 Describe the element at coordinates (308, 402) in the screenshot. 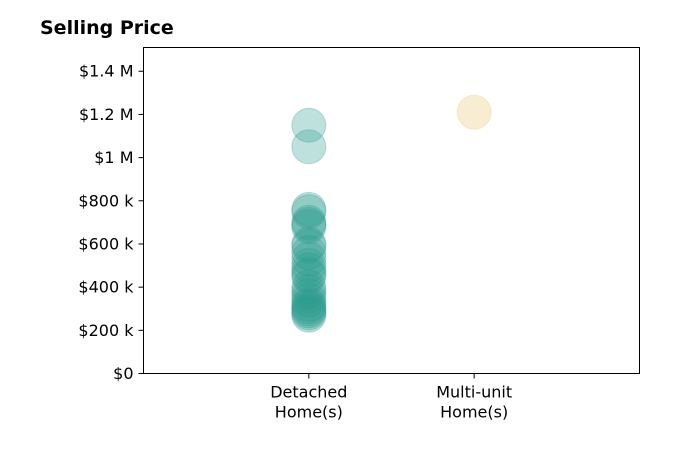

I see `x-tick-label: Detached Home(s)` at that location.